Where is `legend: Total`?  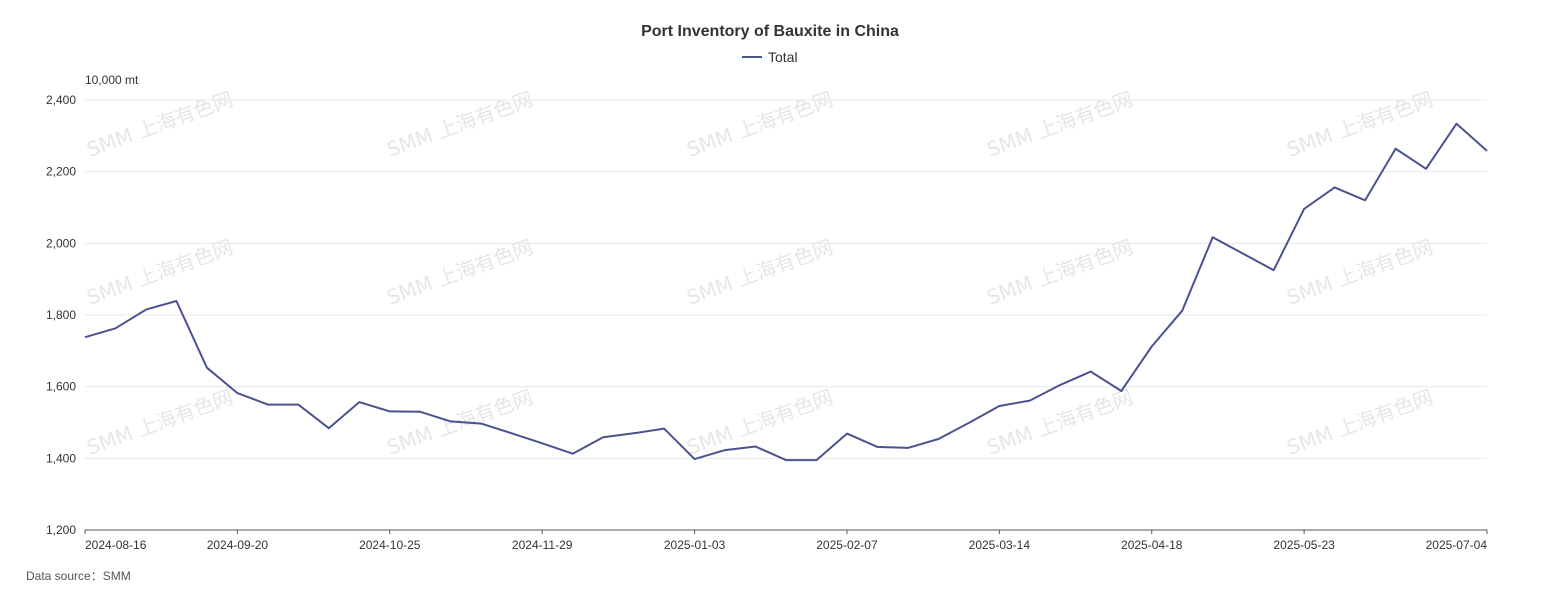 legend: Total is located at coordinates (770, 57).